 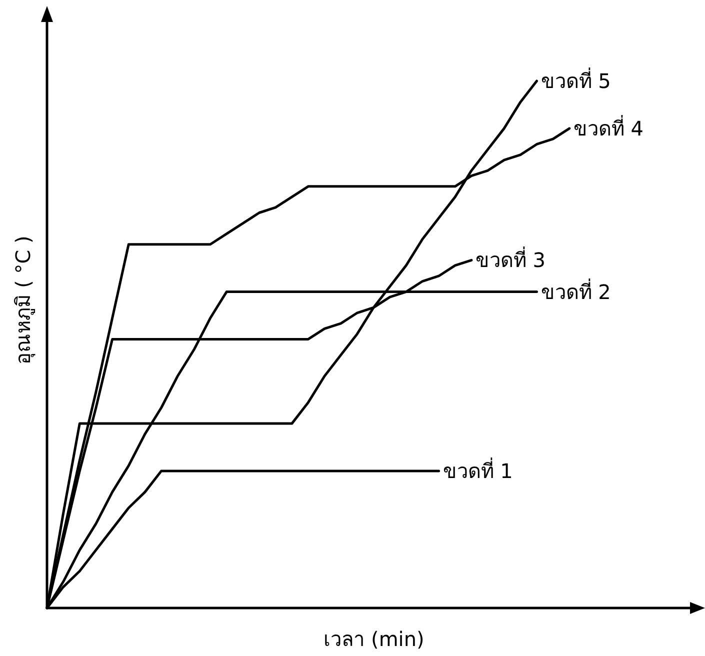 I want to click on x-axis-title: เวลา (min), so click(x=374, y=639).